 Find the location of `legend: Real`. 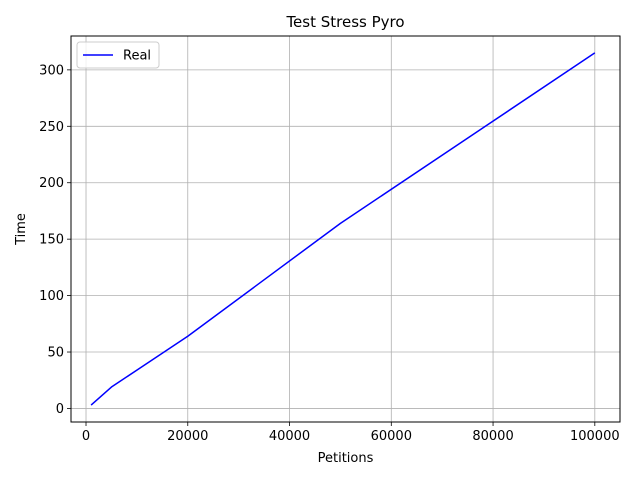

legend: Real is located at coordinates (118, 55).